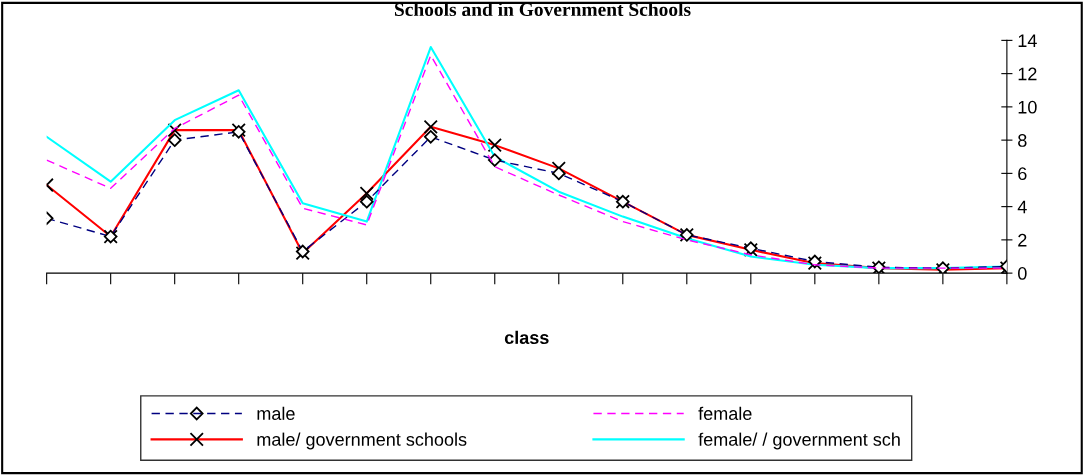  Describe the element at coordinates (1022, 240) in the screenshot. I see `y-tick-label: 2` at that location.